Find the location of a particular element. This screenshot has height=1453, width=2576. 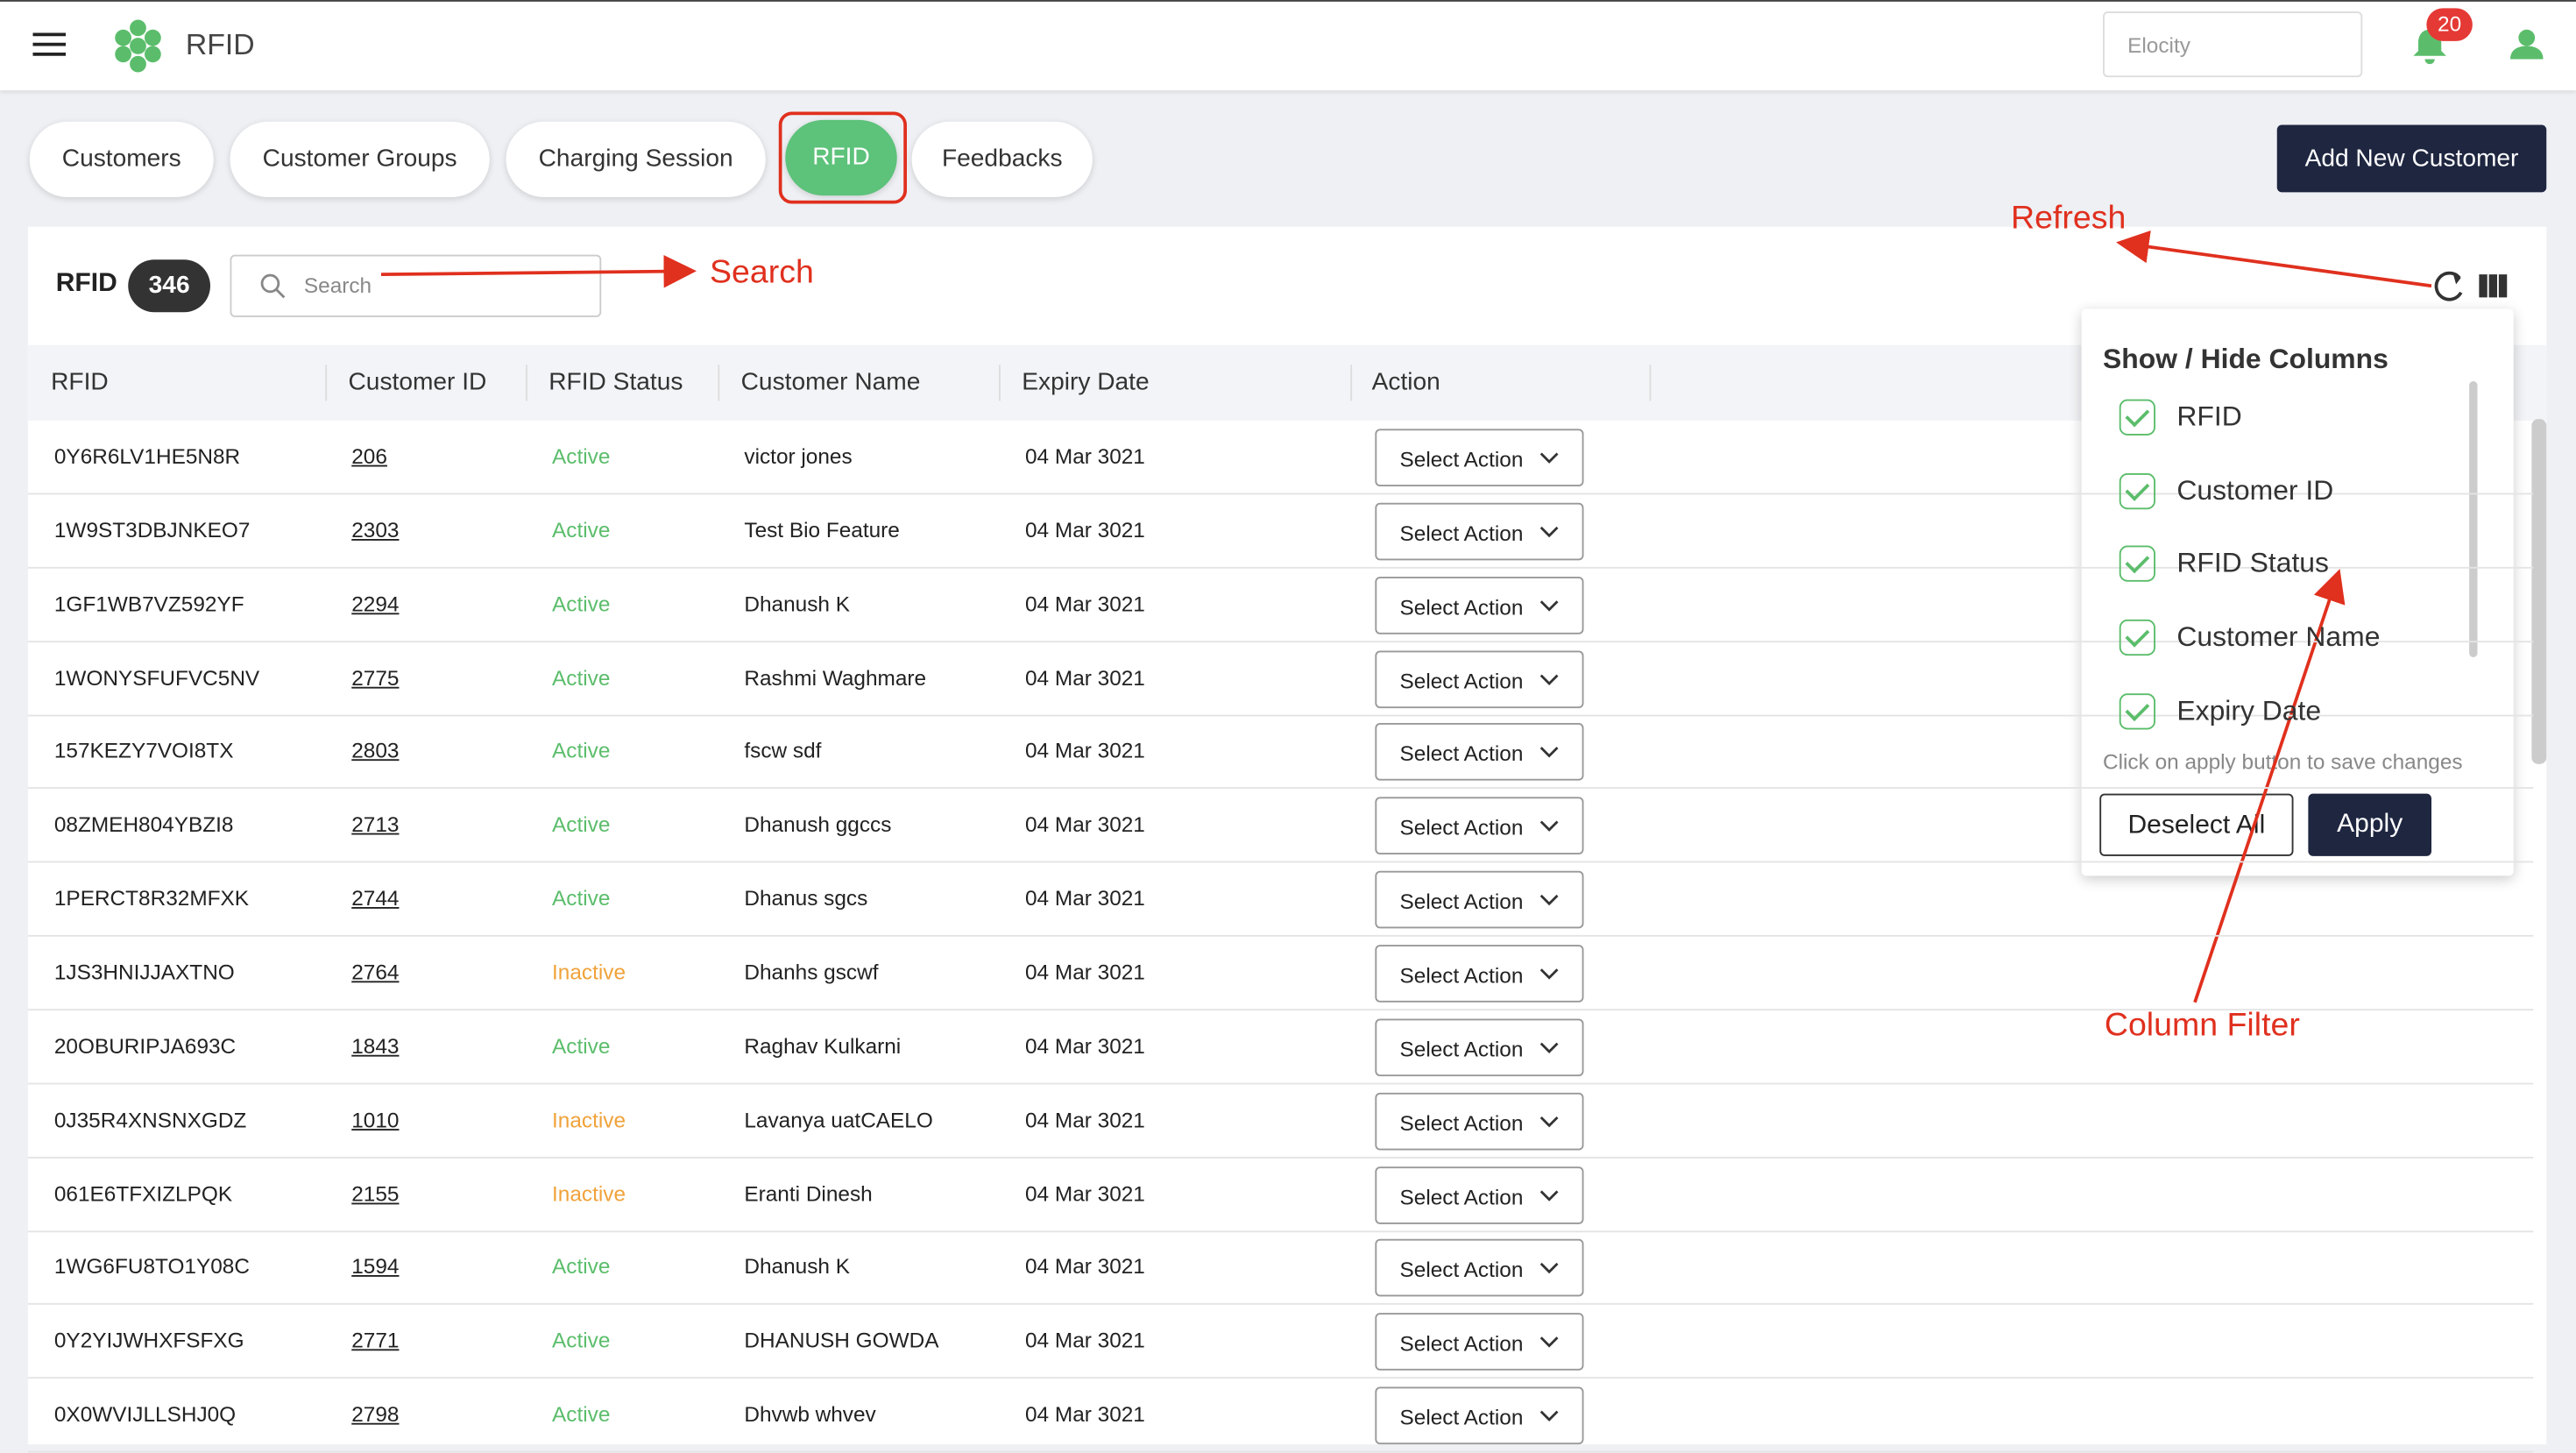

cell: 0Y2YIJWHXFSFXG is located at coordinates (148, 1340).